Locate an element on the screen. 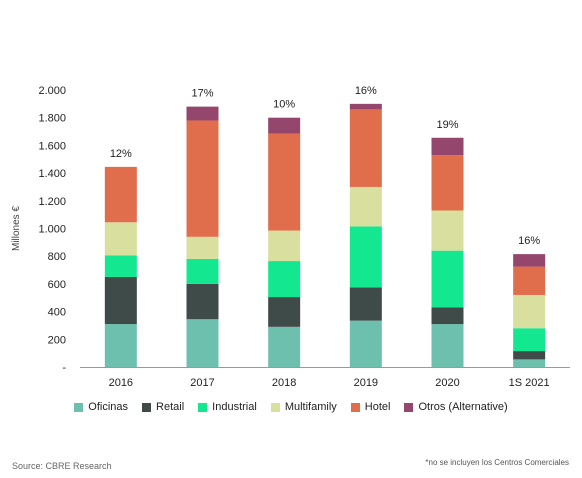 The width and height of the screenshot is (582, 478). y-tick-label: 1.000 is located at coordinates (52, 230).